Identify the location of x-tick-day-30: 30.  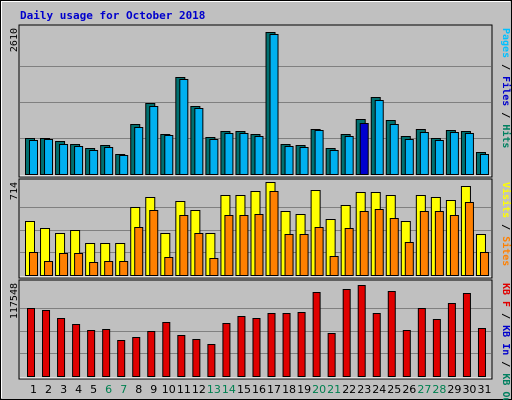
(469, 389).